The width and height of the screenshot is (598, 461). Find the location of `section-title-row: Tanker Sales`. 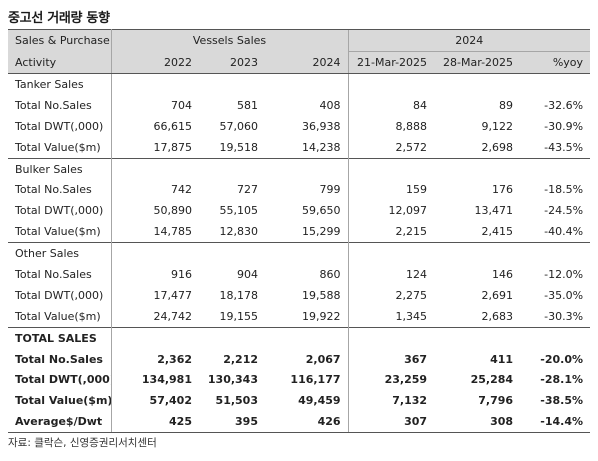

section-title-row: Tanker Sales is located at coordinates (299, 83).